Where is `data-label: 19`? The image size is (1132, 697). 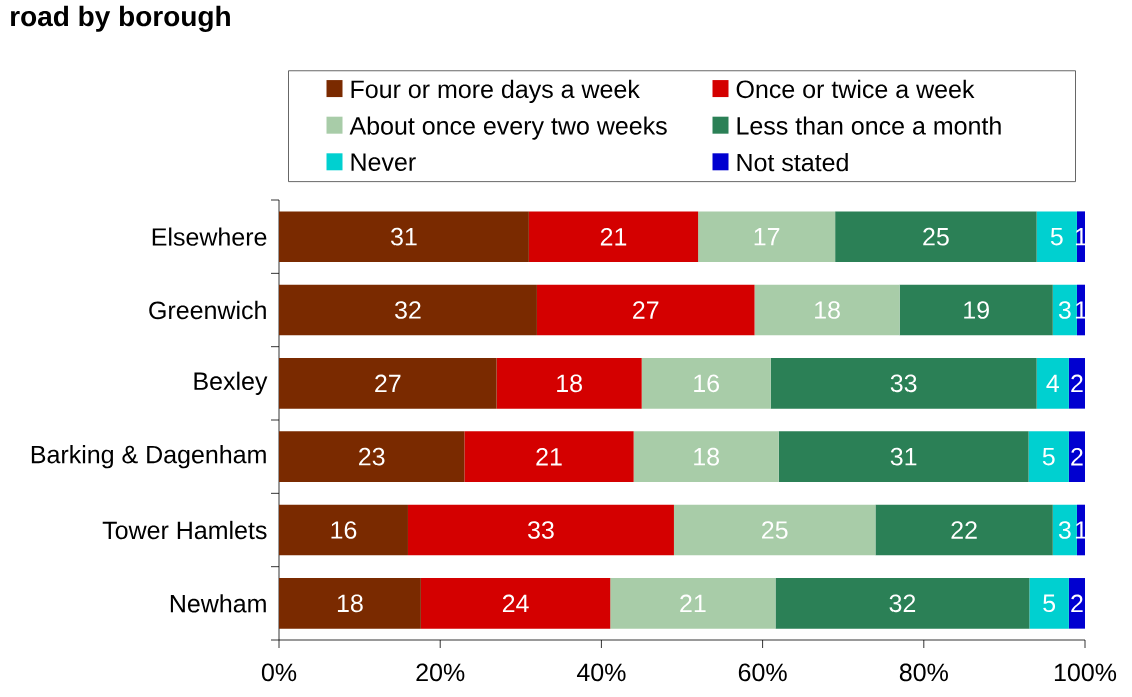 data-label: 19 is located at coordinates (976, 310).